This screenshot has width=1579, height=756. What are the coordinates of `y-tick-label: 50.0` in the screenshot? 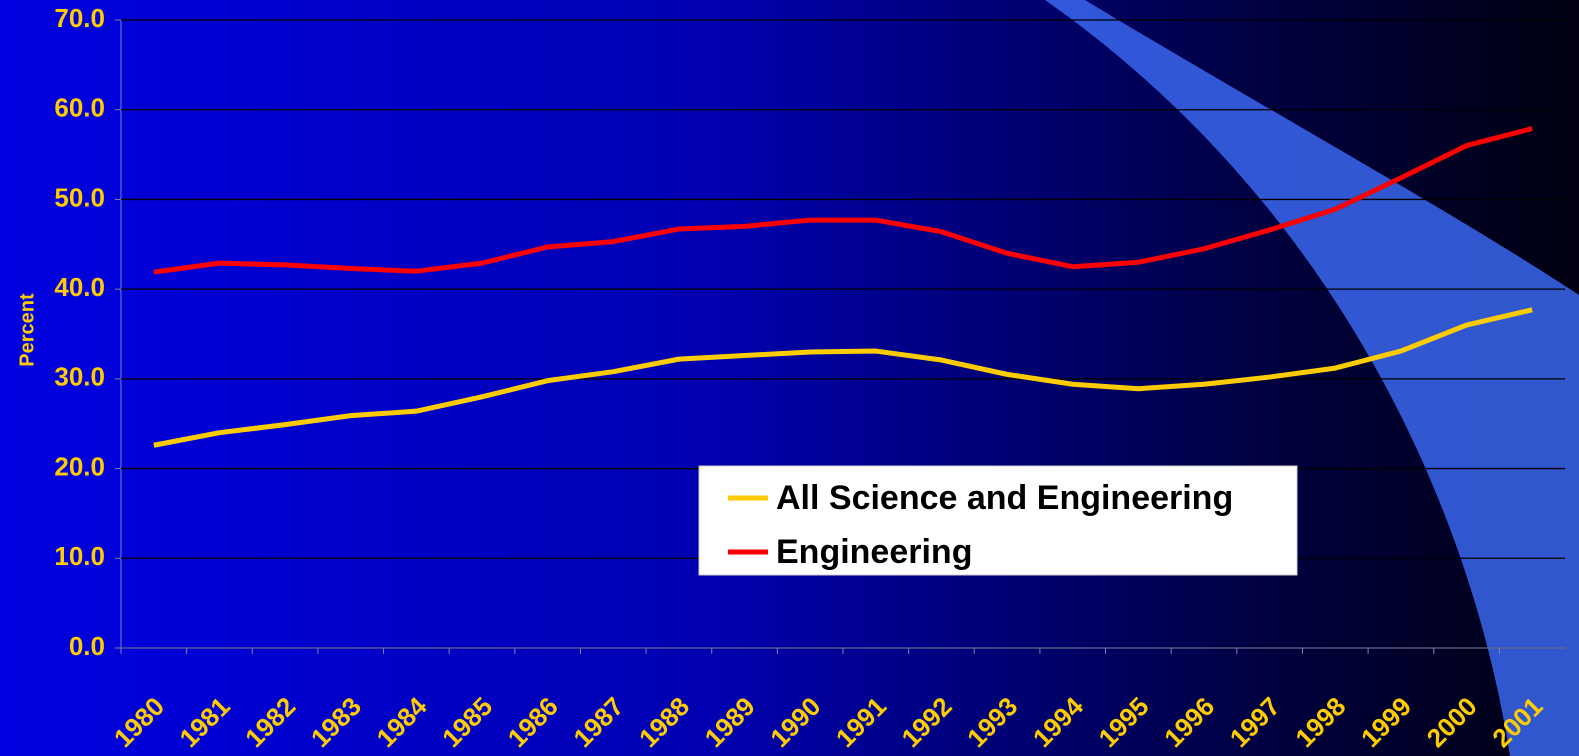 It's located at (79, 197).